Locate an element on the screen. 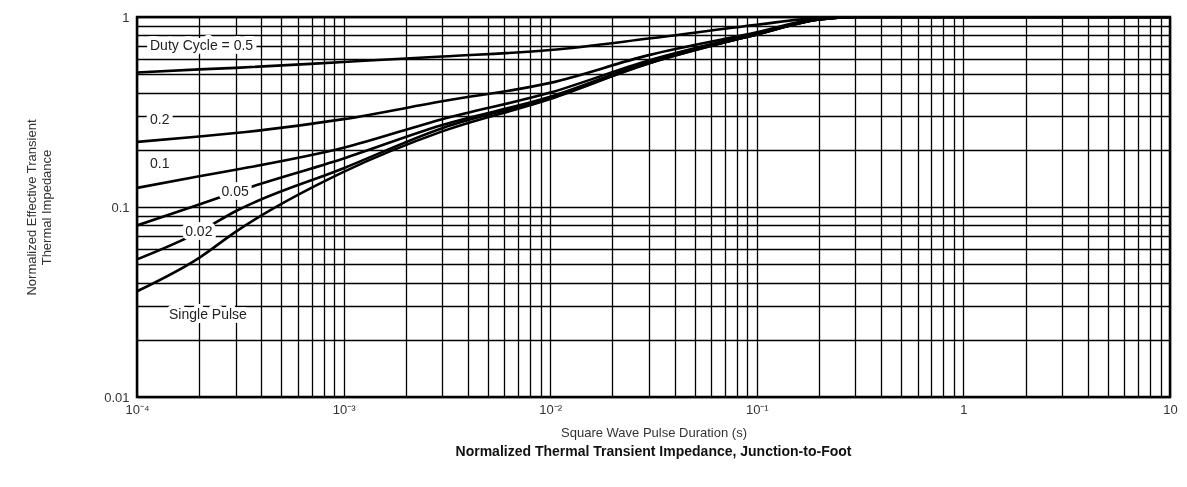  text: Normalized Thermal Transient Impedance, Junction-to-Foot is located at coordinates (653, 451).